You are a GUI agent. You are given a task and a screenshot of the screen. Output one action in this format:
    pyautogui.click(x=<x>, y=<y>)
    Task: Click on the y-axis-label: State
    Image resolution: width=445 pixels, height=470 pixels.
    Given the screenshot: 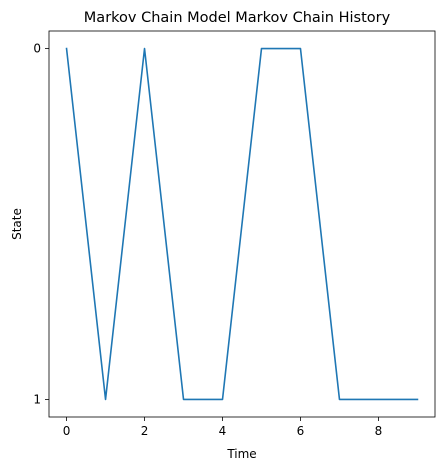 What is the action you would take?
    pyautogui.click(x=17, y=224)
    